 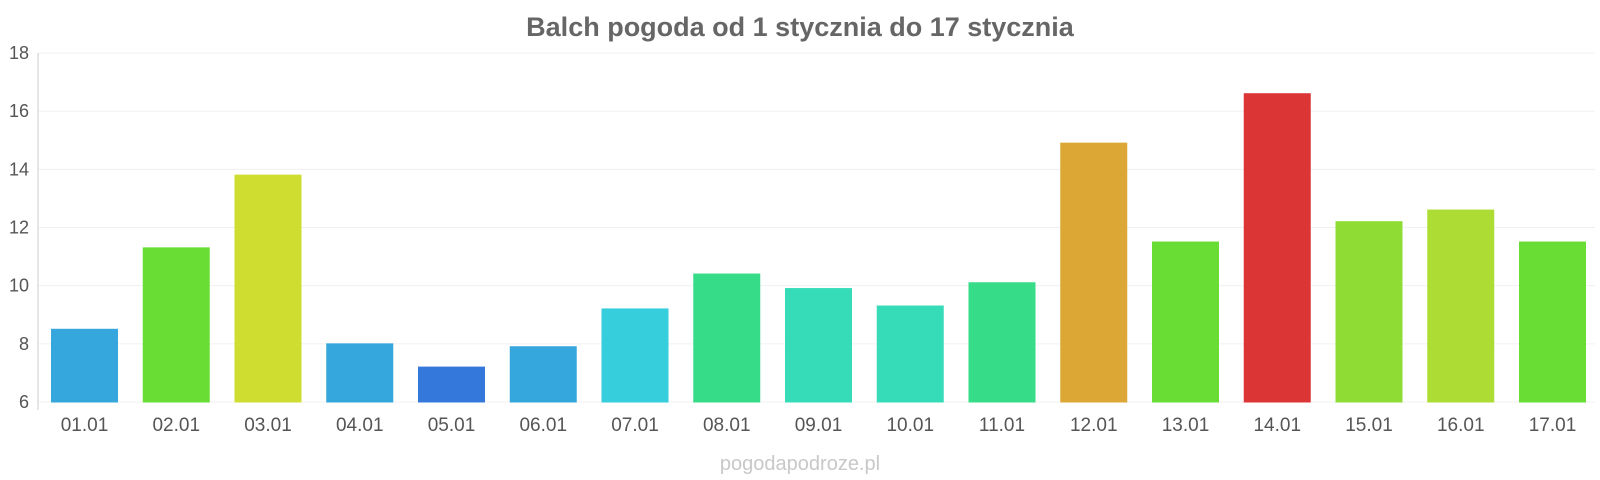 What do you see at coordinates (1002, 342) in the screenshot?
I see `bar-11.01` at bounding box center [1002, 342].